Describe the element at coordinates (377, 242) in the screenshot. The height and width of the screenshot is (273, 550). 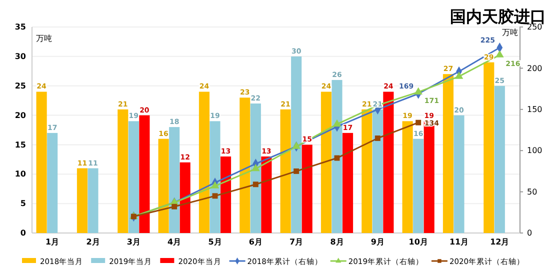
I see `x-tick-label: 9月` at that location.